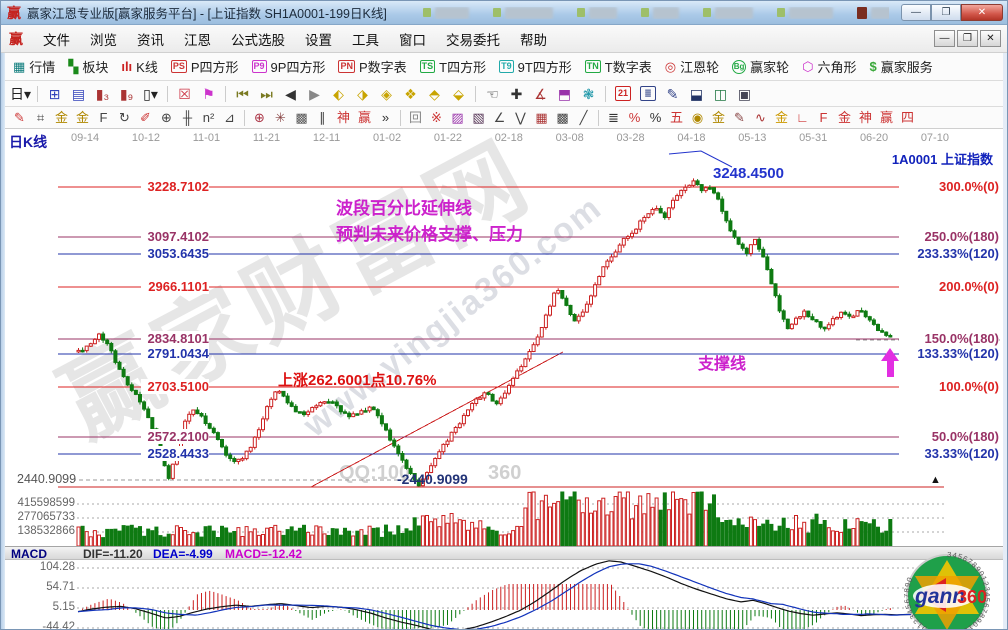 The image size is (1008, 630). What do you see at coordinates (19, 117) in the screenshot?
I see `brush-icon: ✎` at bounding box center [19, 117].